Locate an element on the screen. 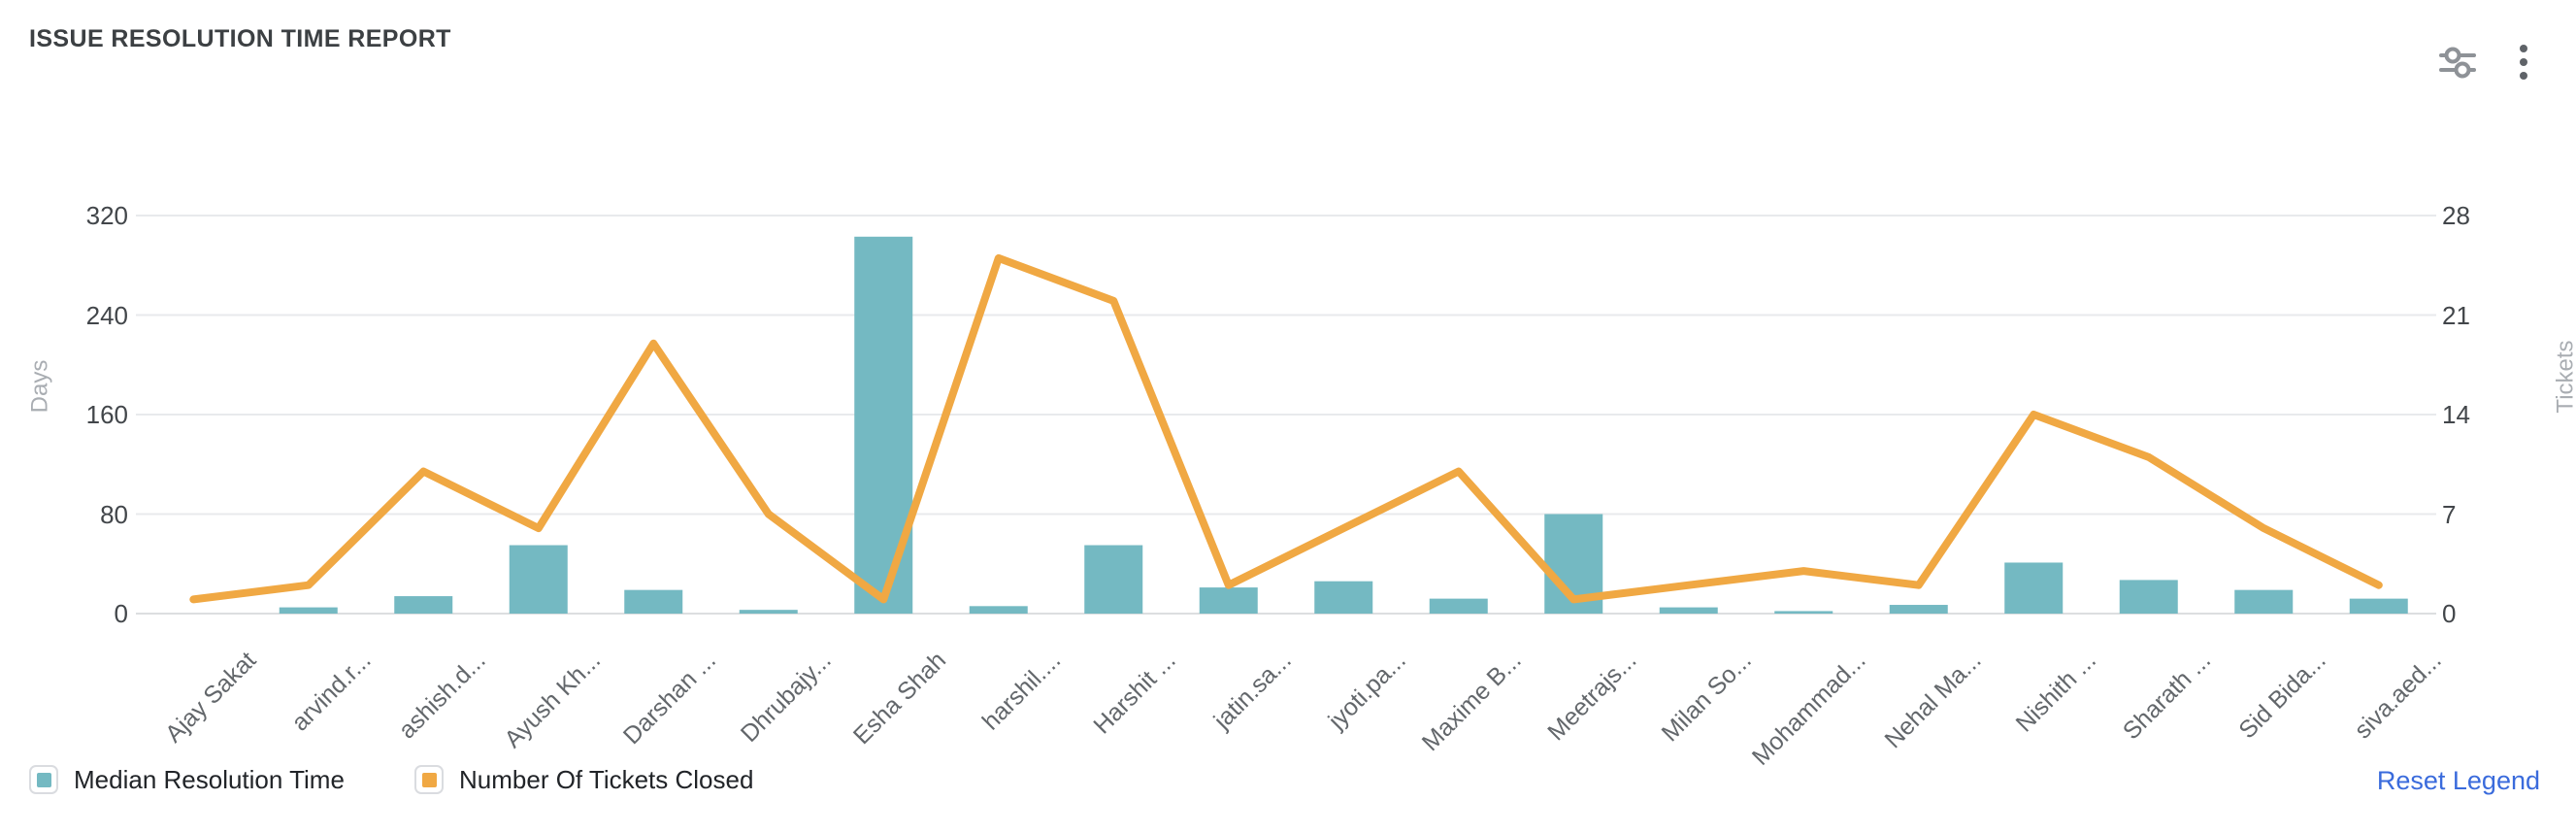 The width and height of the screenshot is (2576, 833). chart-settings-button is located at coordinates (2457, 62).